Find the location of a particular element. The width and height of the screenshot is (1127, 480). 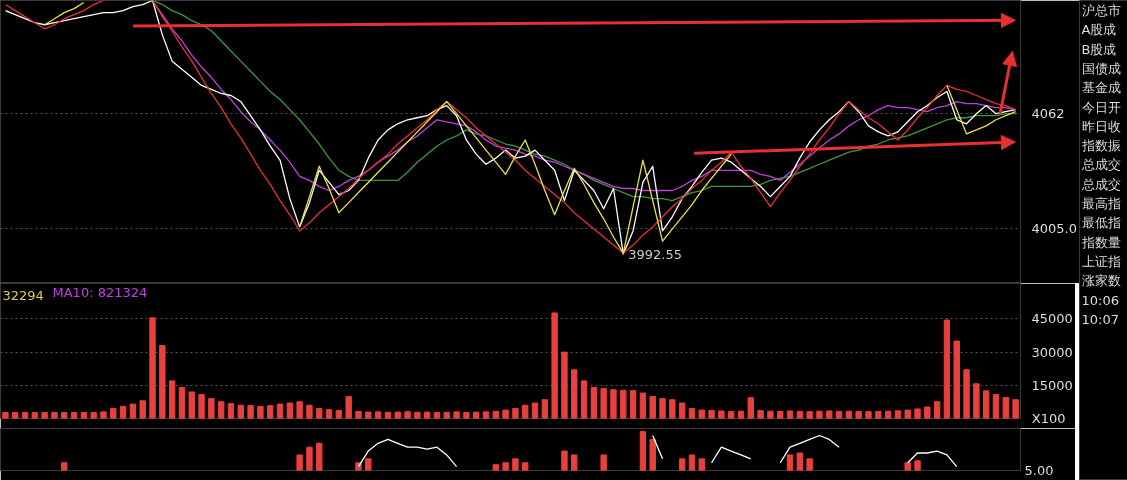

text: 最低指 is located at coordinates (1101, 223).